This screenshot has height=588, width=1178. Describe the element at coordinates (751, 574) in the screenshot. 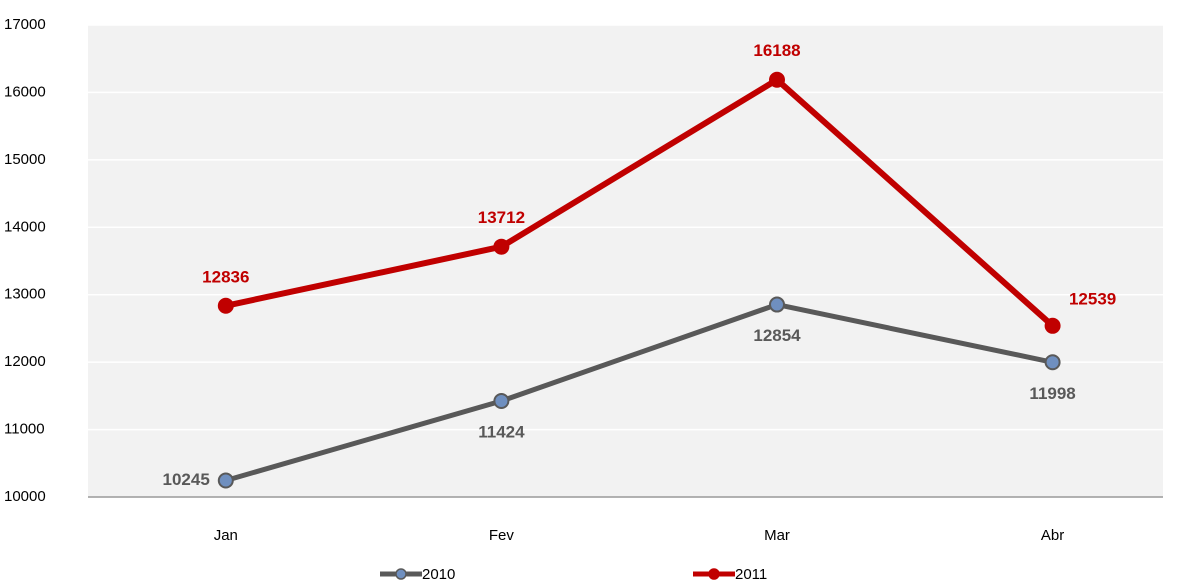

I see `legend-label: 2011` at that location.